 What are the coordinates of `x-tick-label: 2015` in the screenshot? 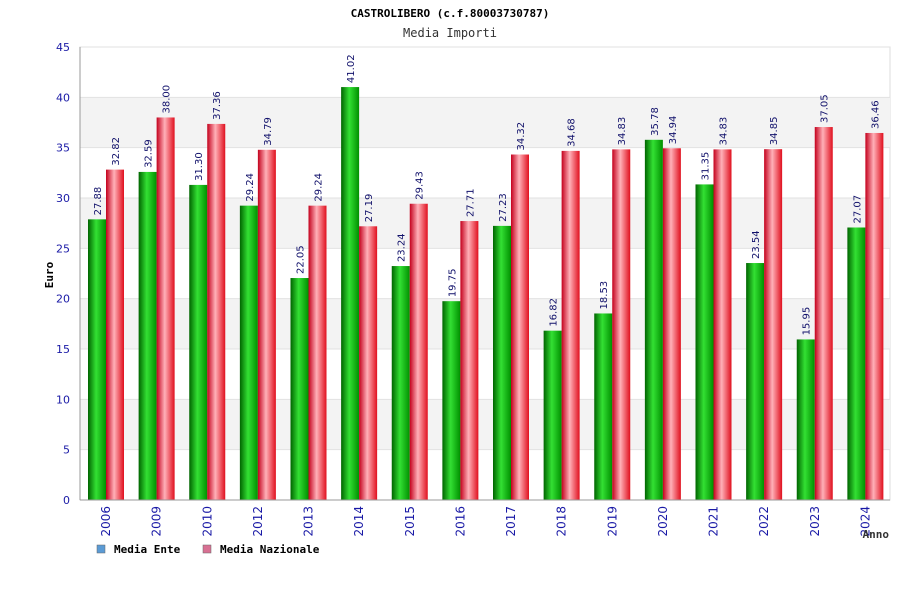 It's located at (410, 521).